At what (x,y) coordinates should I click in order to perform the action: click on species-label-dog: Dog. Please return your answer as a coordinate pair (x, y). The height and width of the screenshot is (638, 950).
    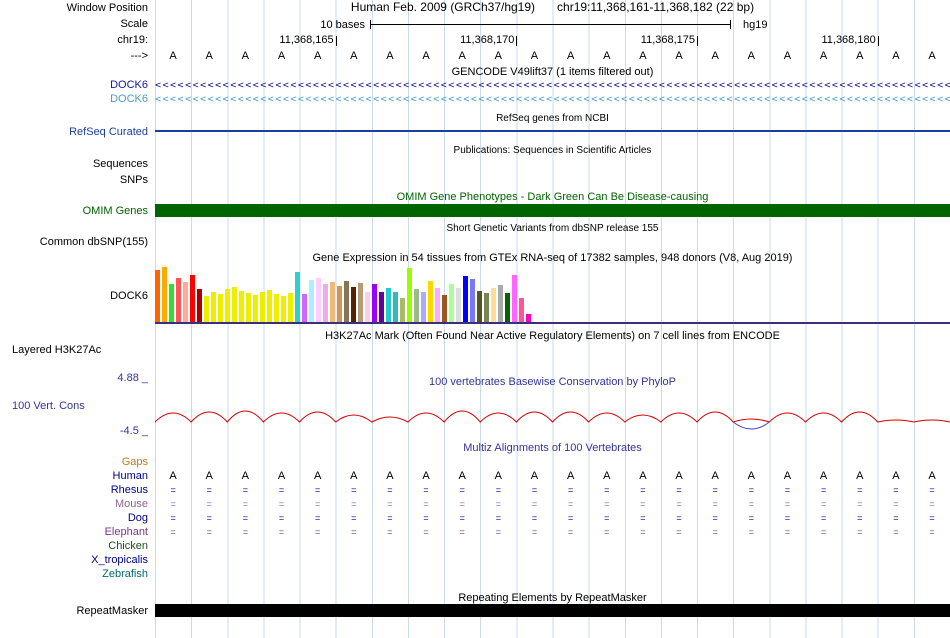
    Looking at the image, I should click on (137, 518).